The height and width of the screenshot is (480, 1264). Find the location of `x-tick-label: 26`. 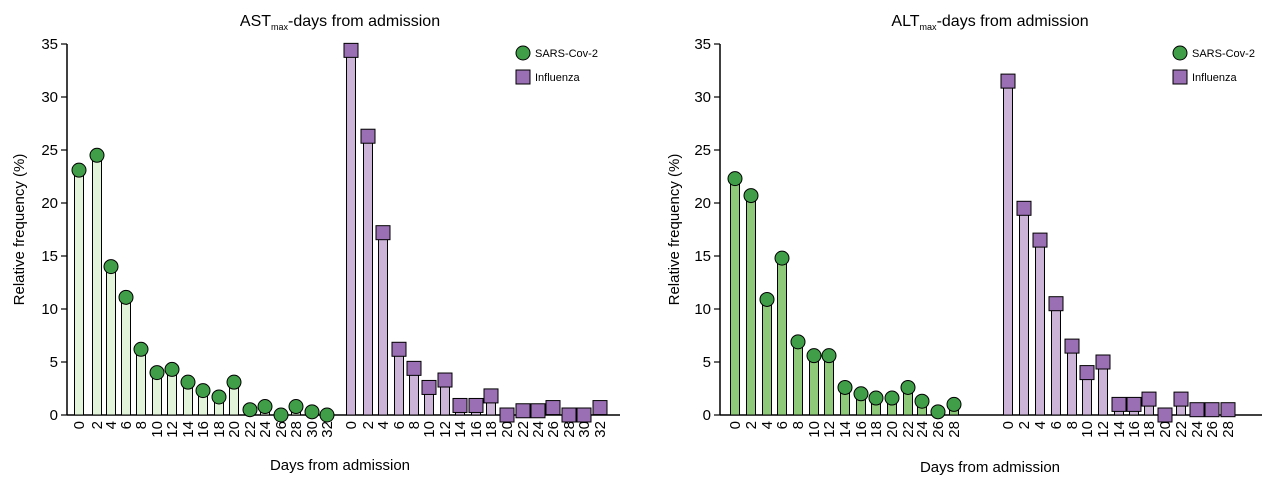

x-tick-label: 26 is located at coordinates (938, 429).